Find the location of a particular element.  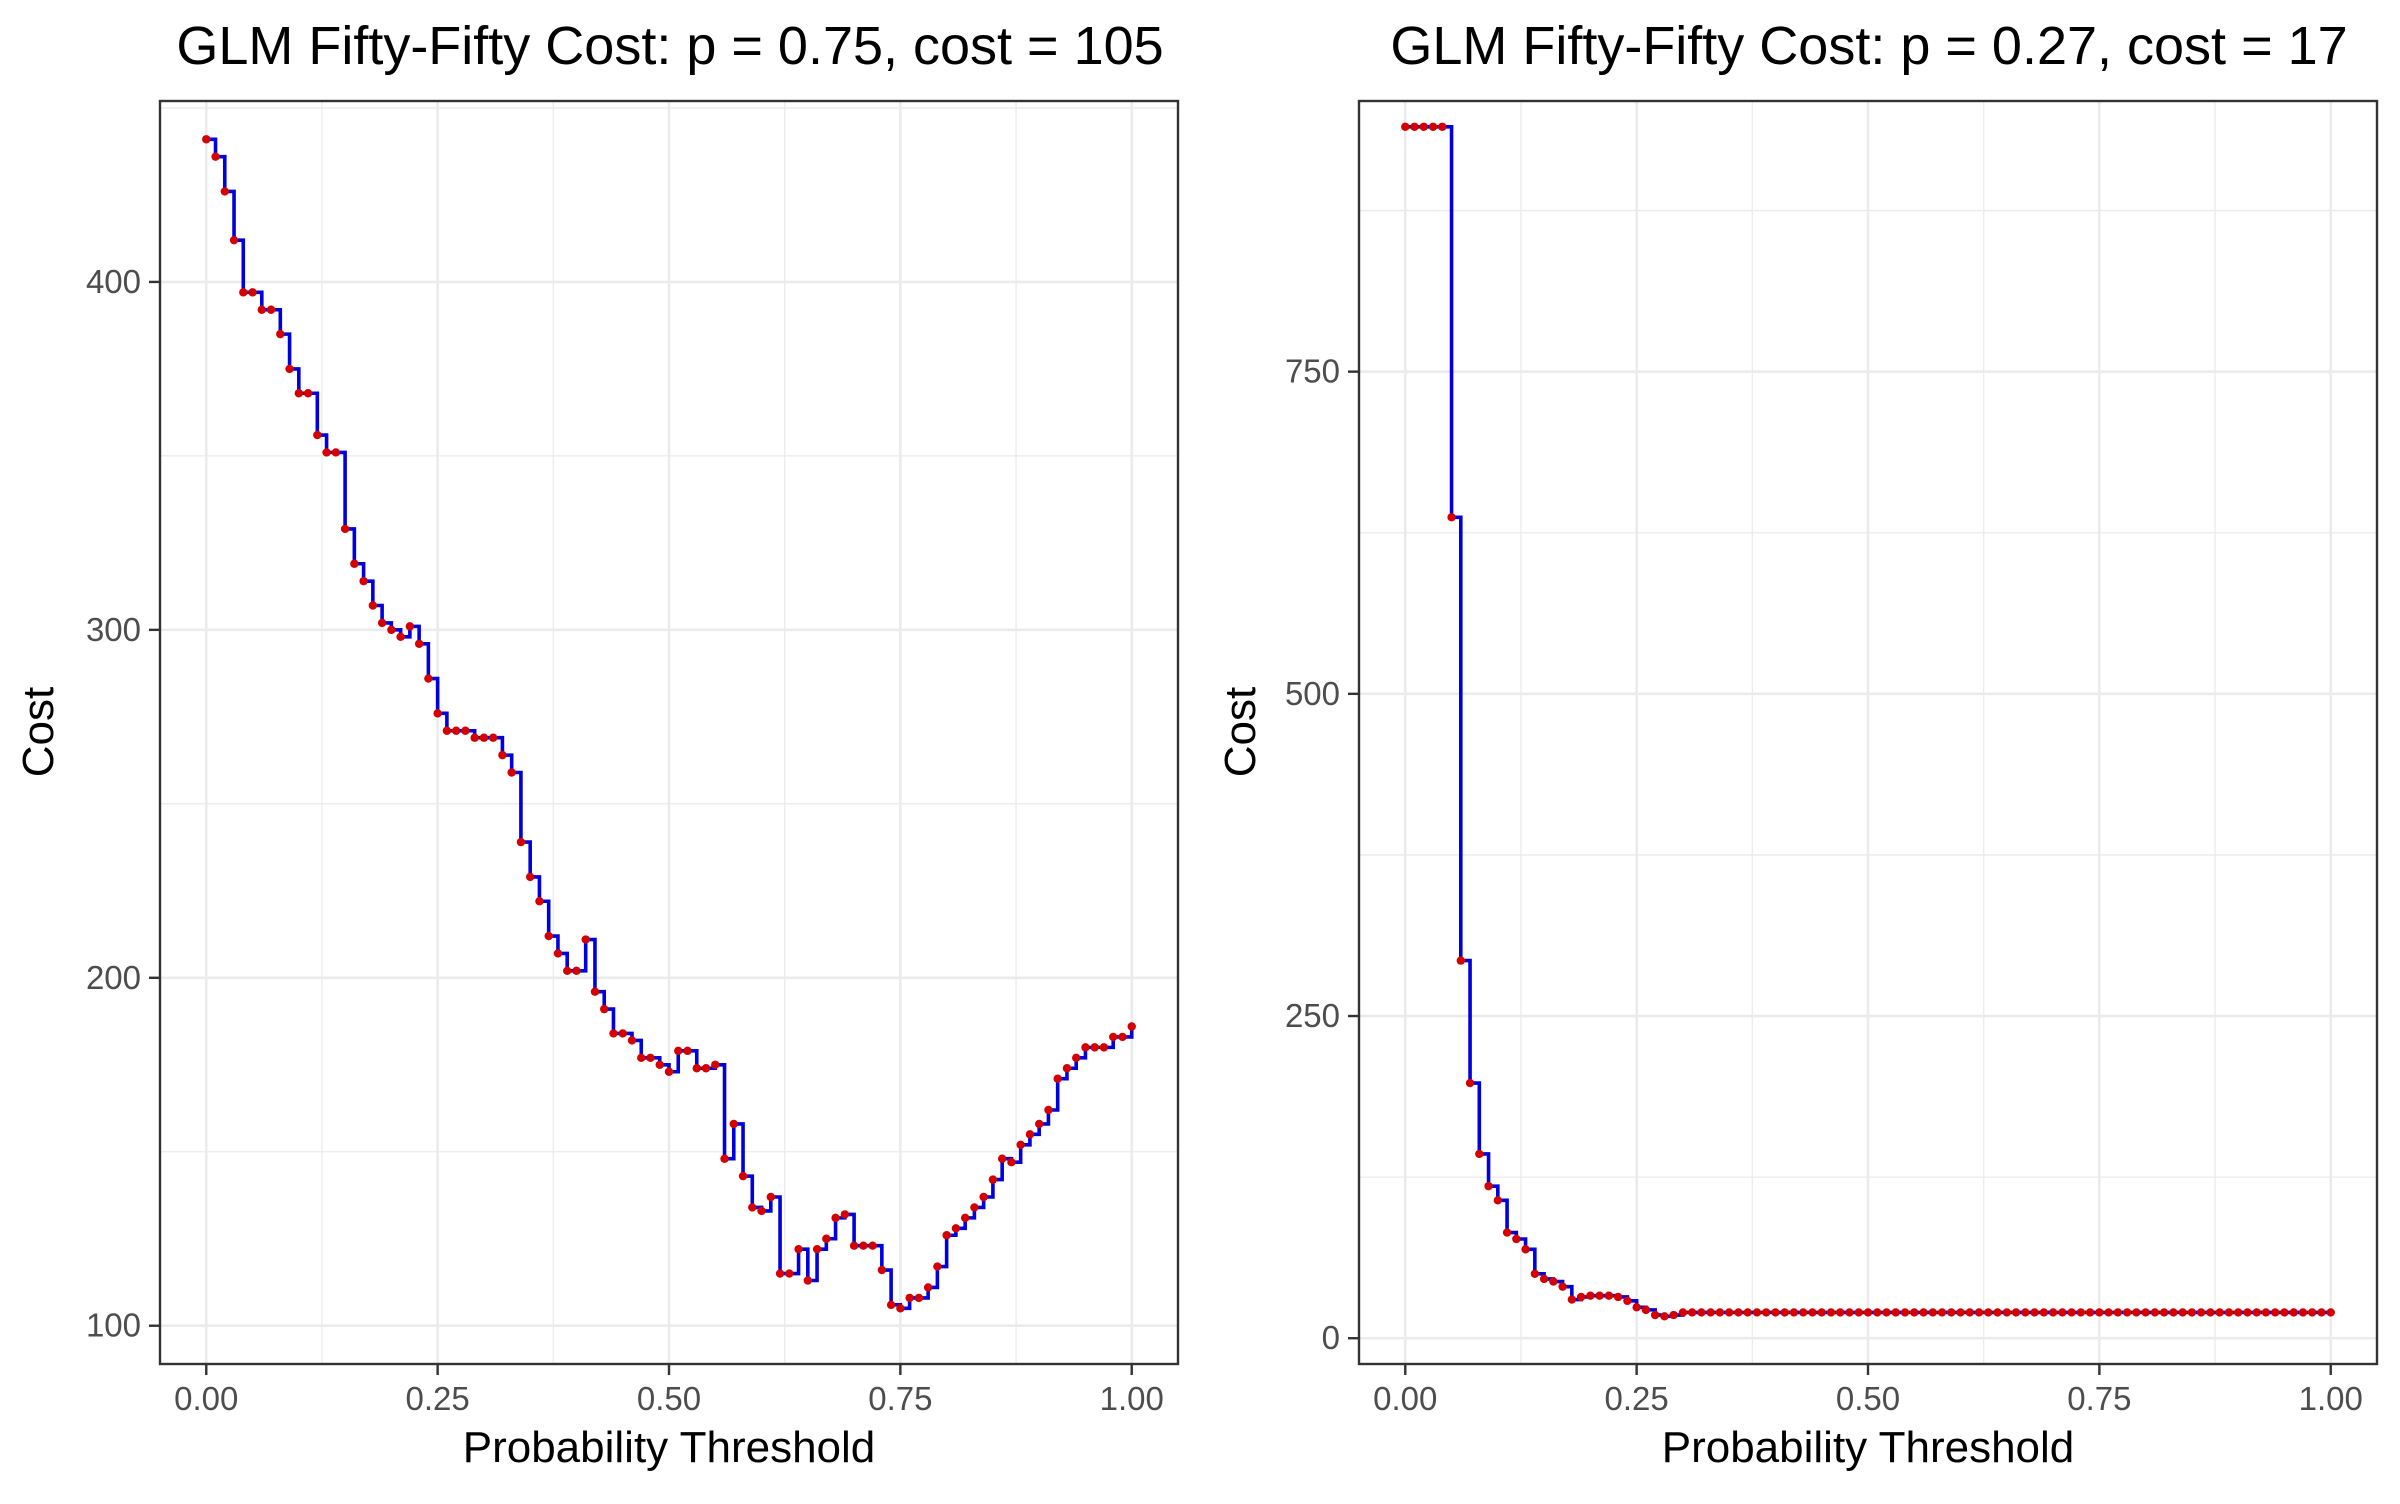

right-x-tick-label: 0.75 is located at coordinates (2099, 1398).